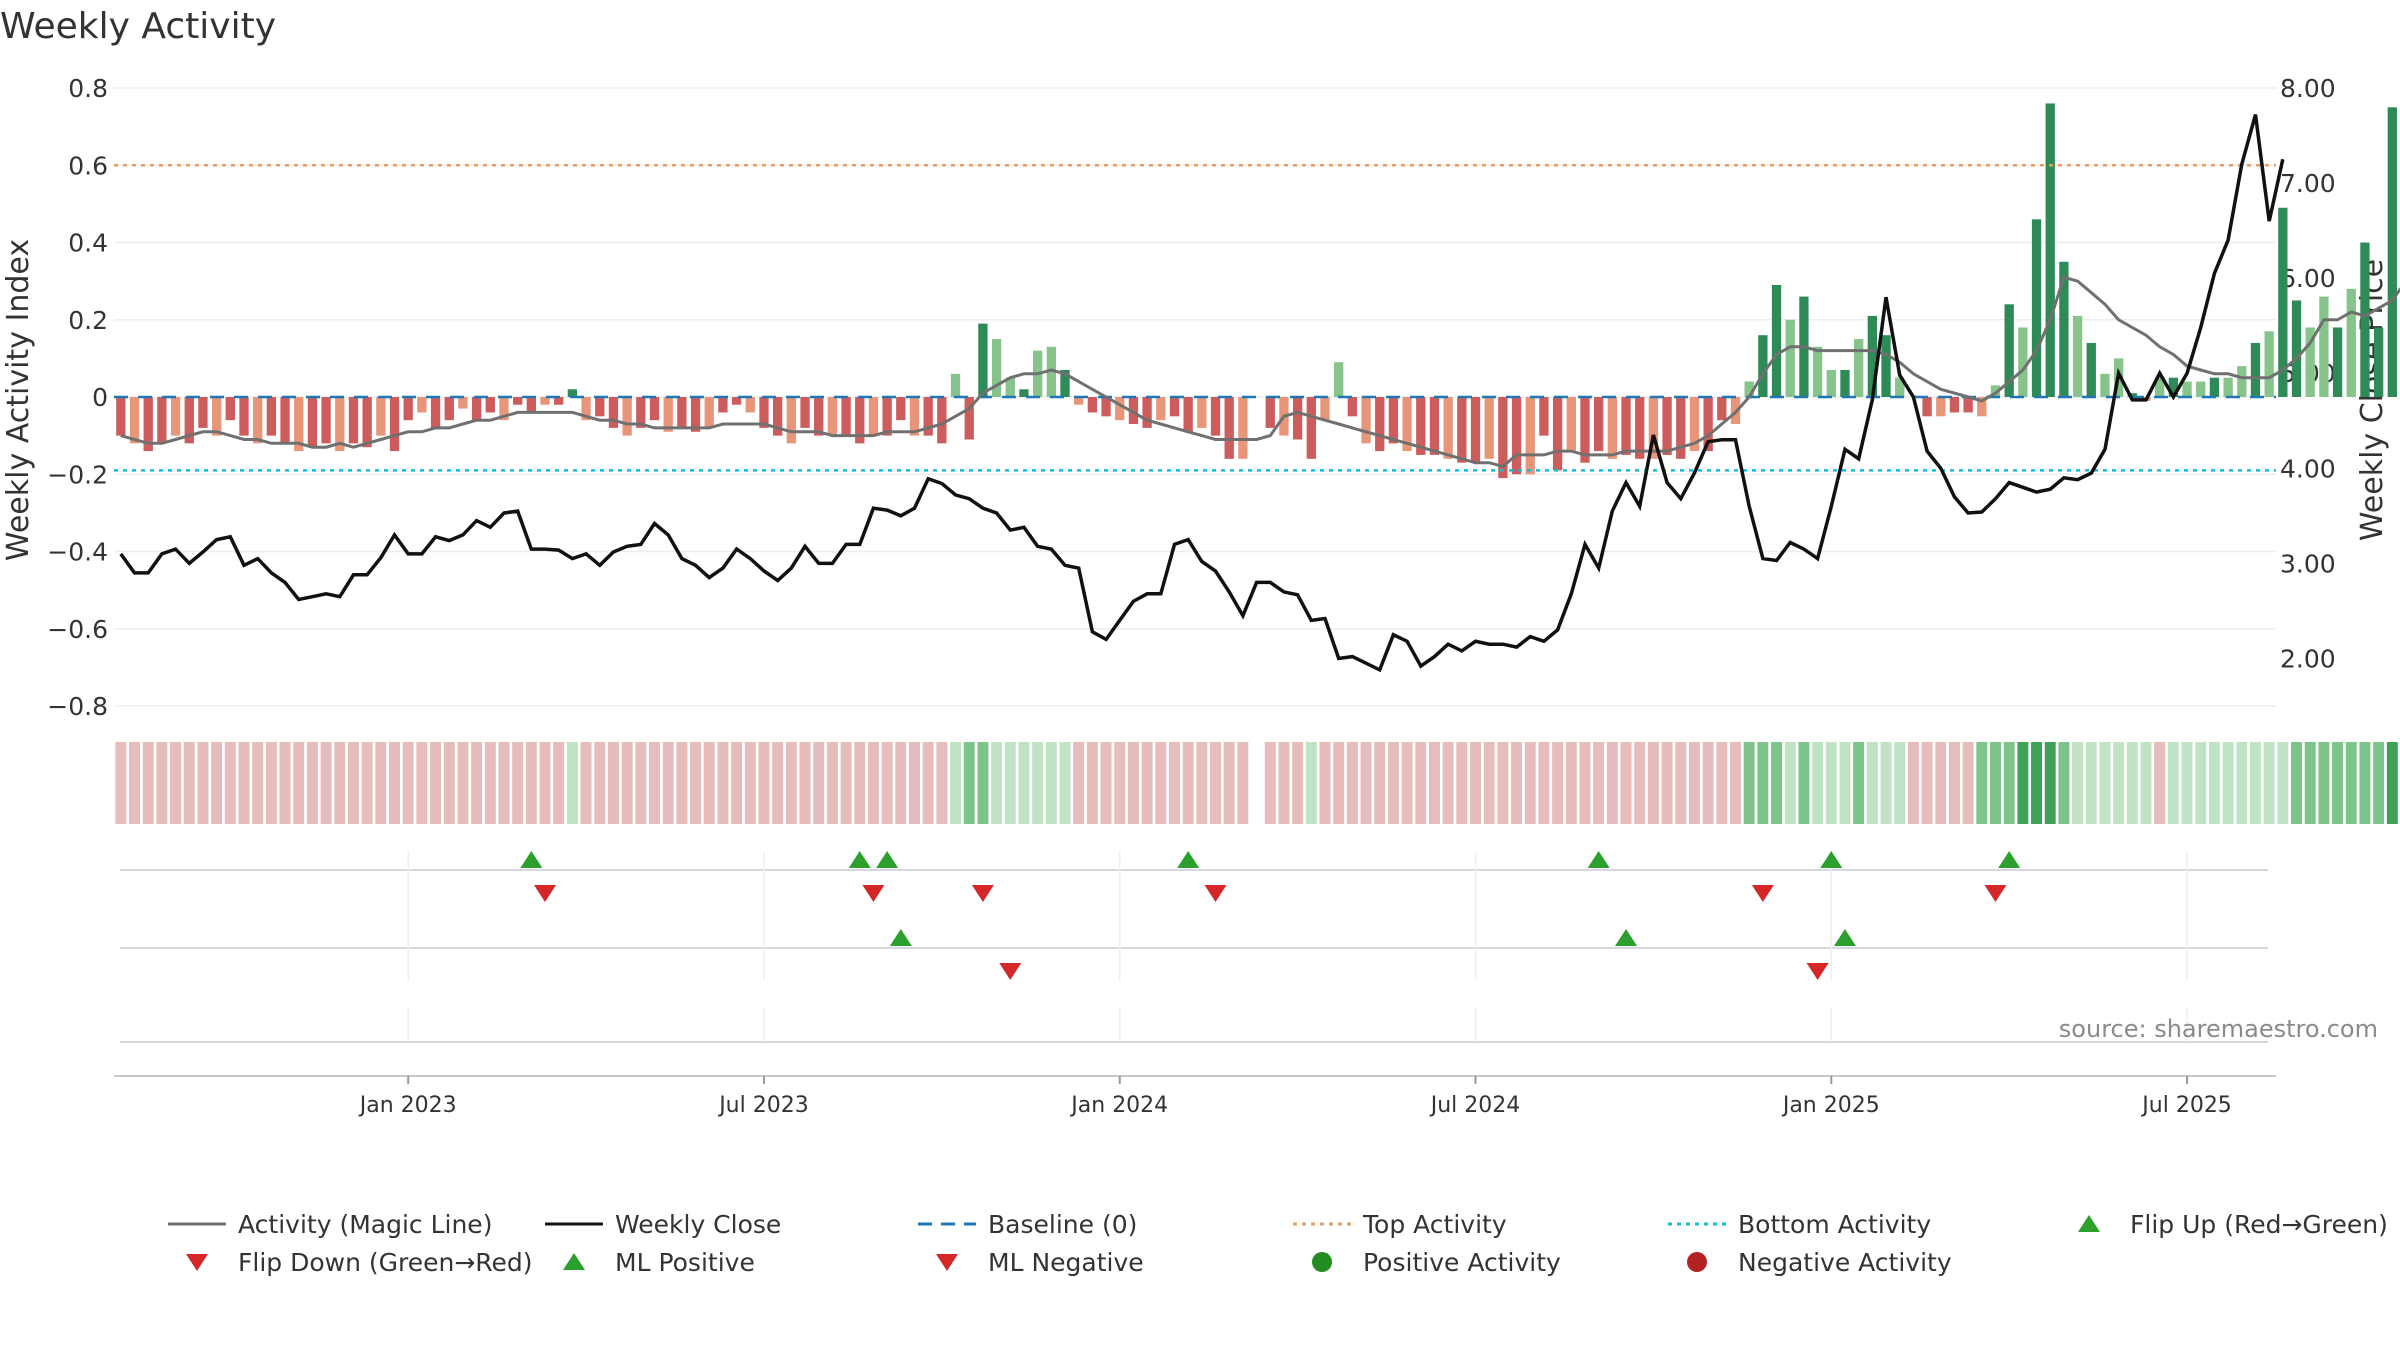  I want to click on legend-label: Flip Down (Green→Red), so click(385, 1262).